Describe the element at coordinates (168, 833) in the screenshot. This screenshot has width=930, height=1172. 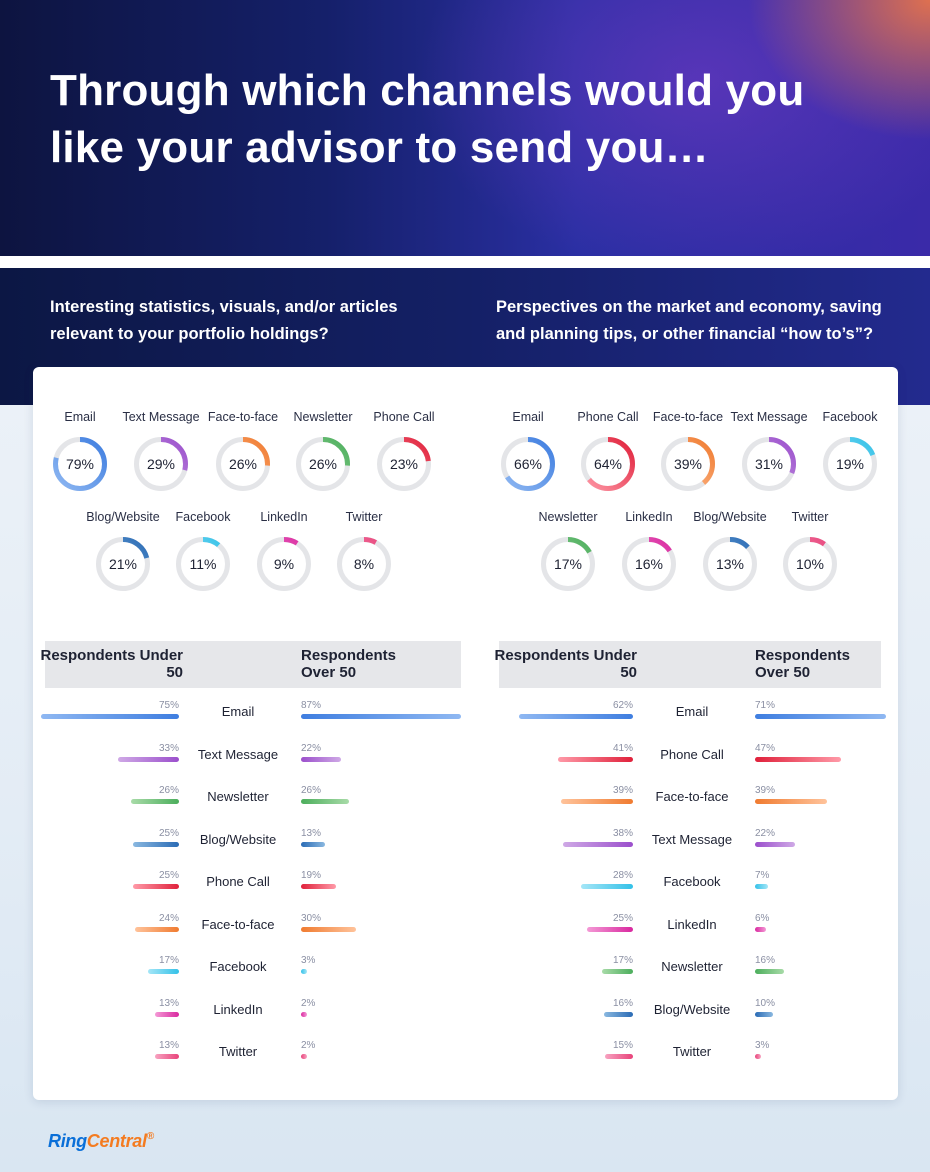
I see `pct-under-50-blog-website: 25%` at that location.